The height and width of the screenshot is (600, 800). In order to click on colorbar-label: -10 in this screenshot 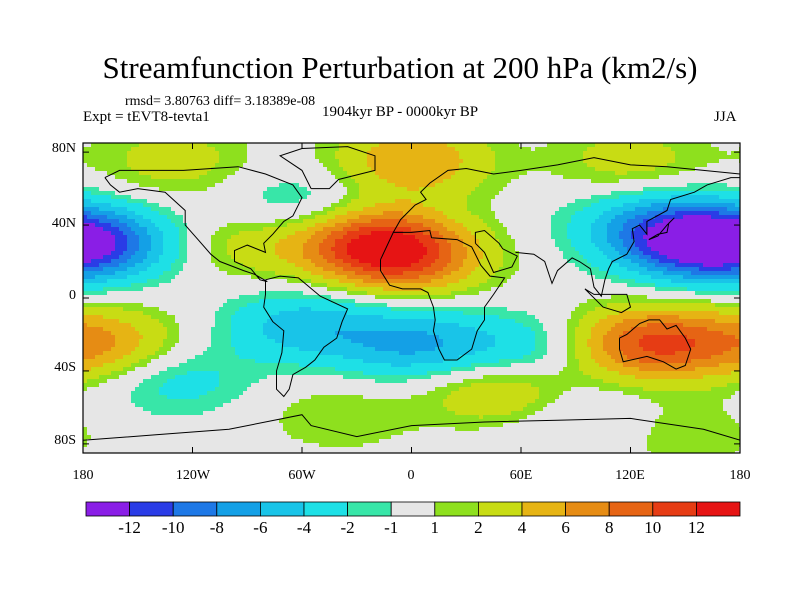, I will do `click(173, 527)`.